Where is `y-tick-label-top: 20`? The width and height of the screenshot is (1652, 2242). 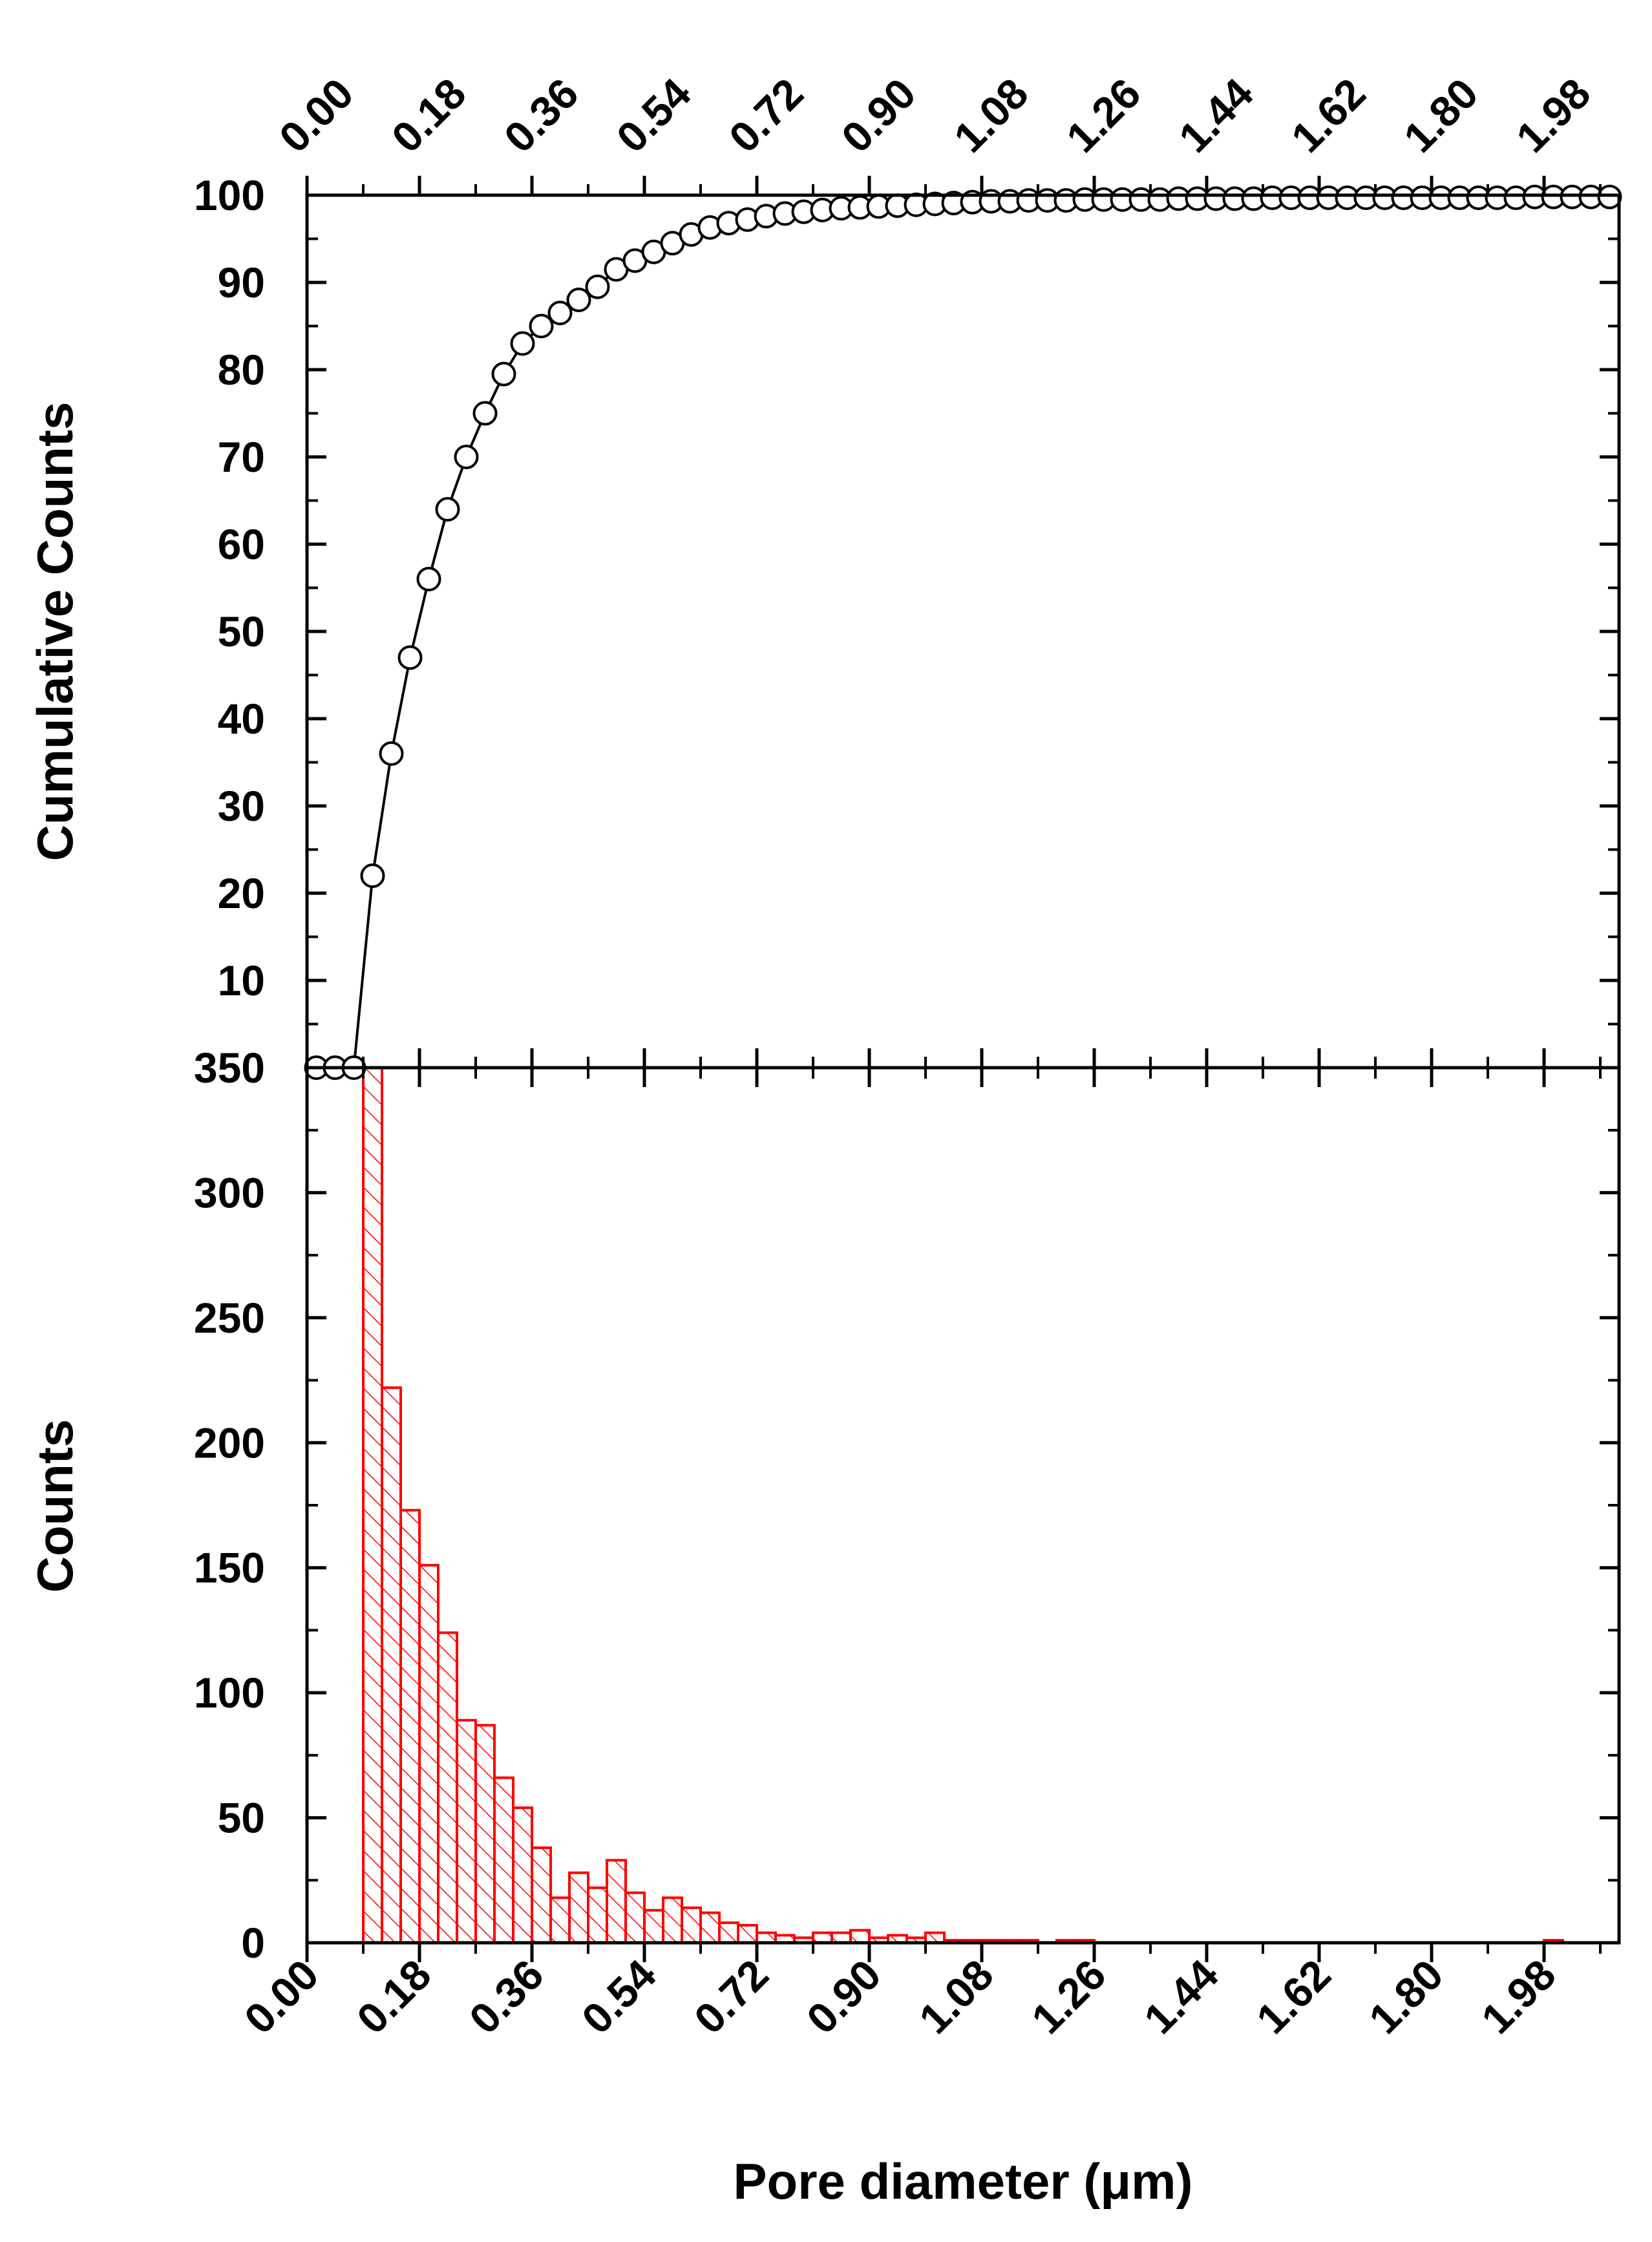
y-tick-label-top: 20 is located at coordinates (241, 893).